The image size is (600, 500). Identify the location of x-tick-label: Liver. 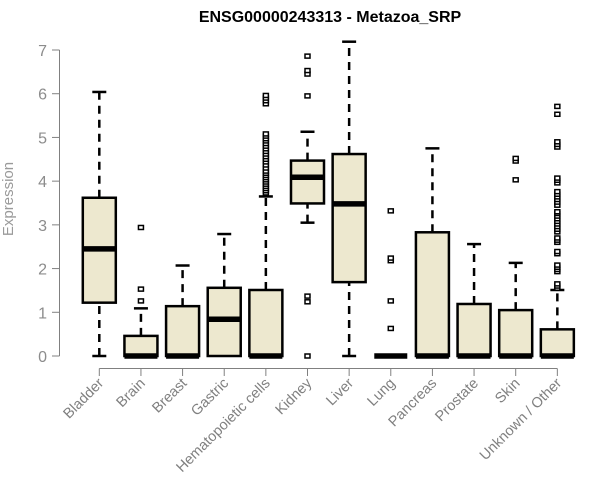
(340, 392).